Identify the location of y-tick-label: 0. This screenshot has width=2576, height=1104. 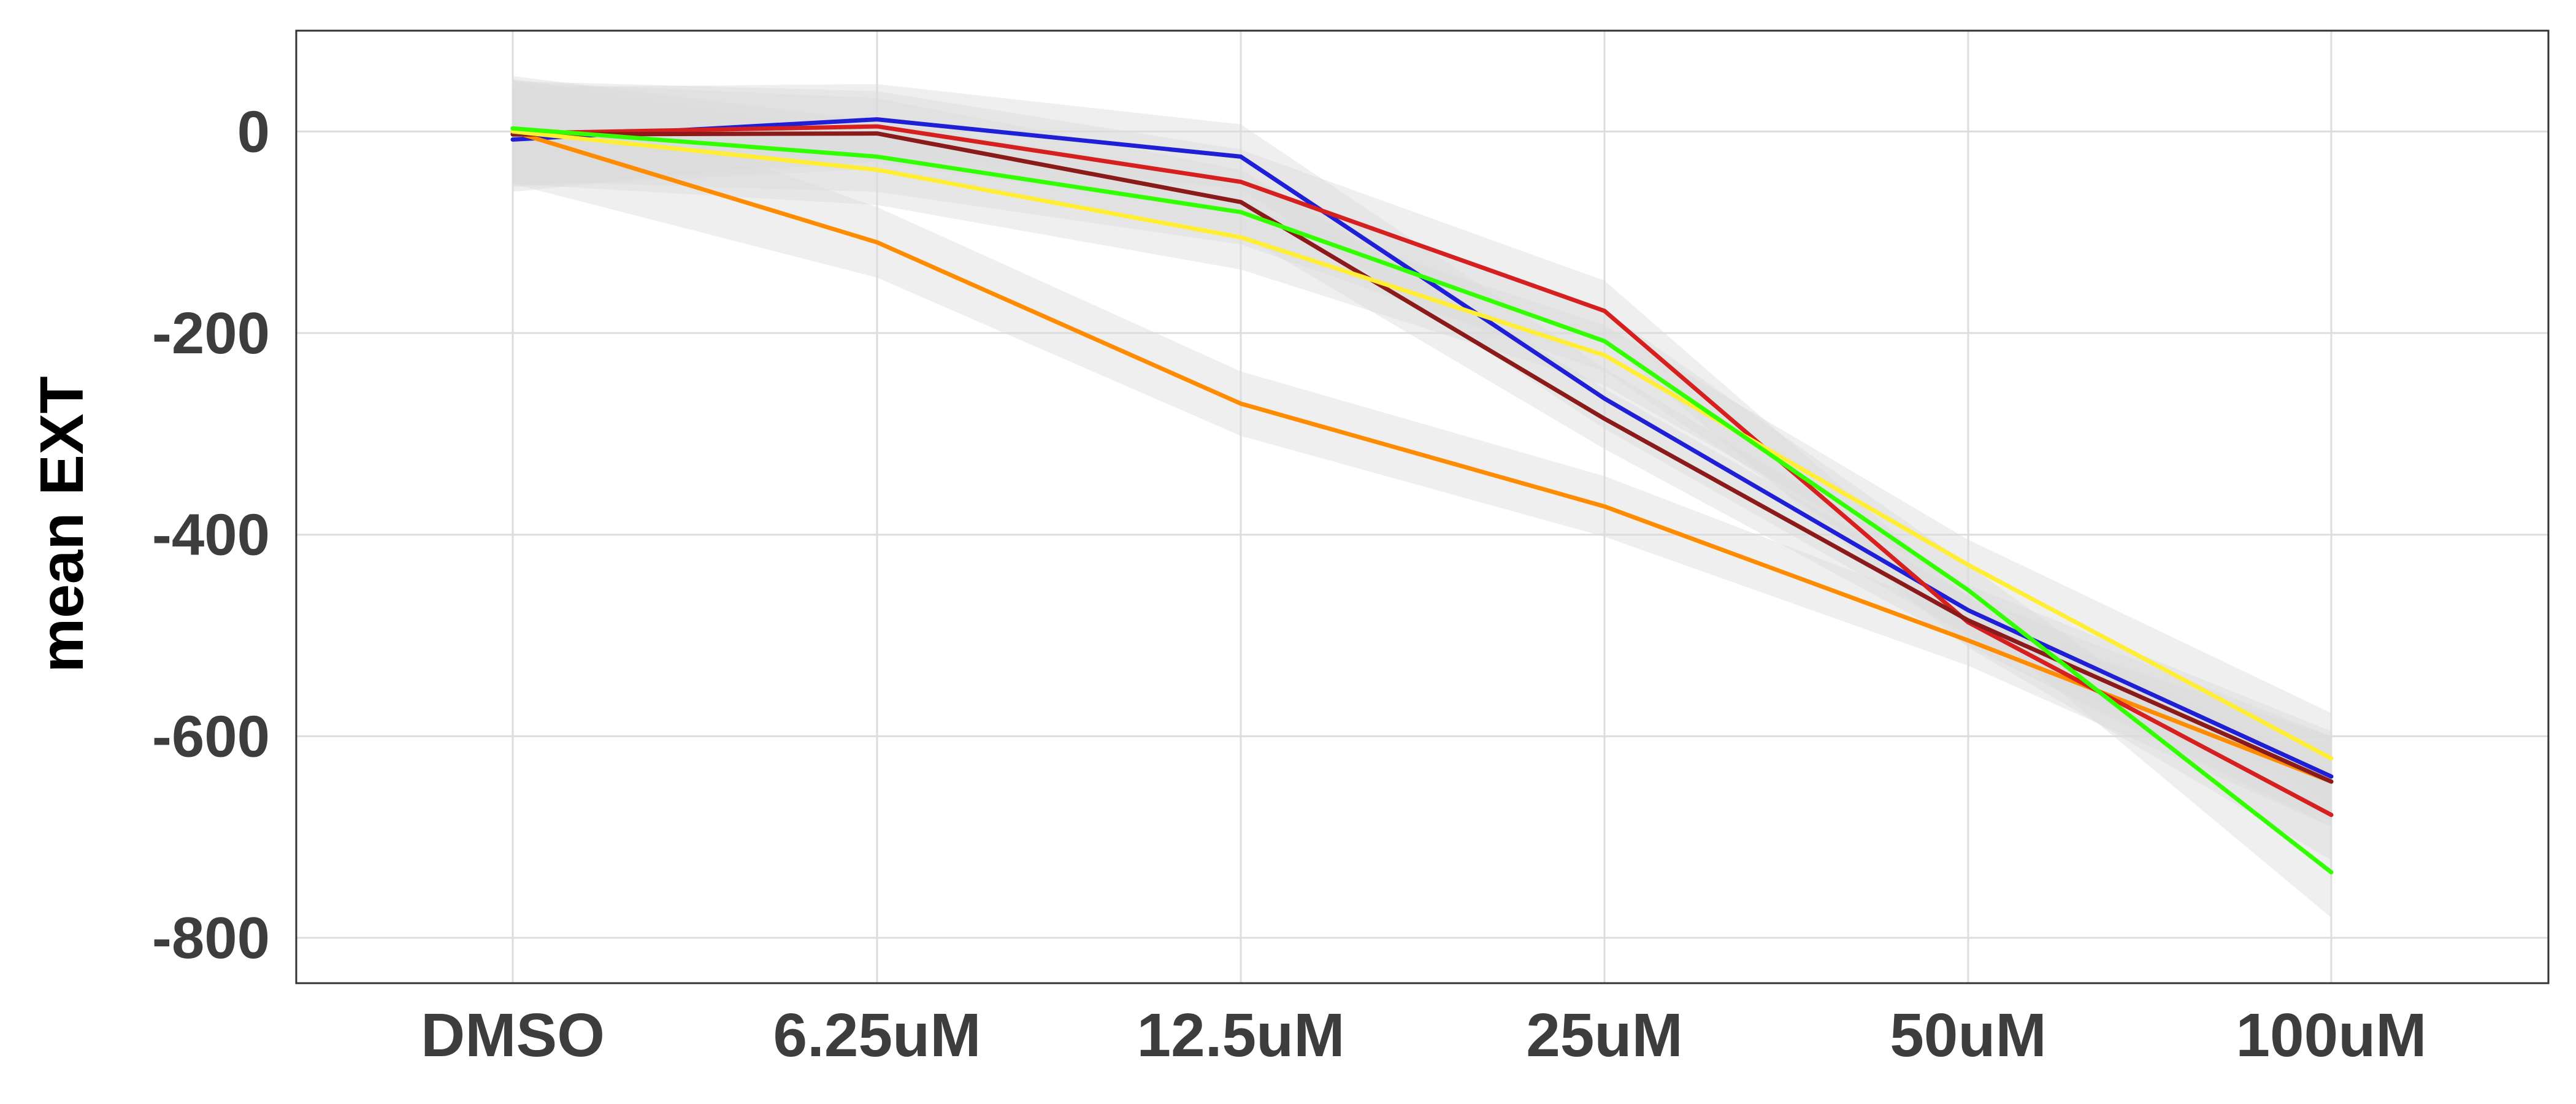
(253, 131).